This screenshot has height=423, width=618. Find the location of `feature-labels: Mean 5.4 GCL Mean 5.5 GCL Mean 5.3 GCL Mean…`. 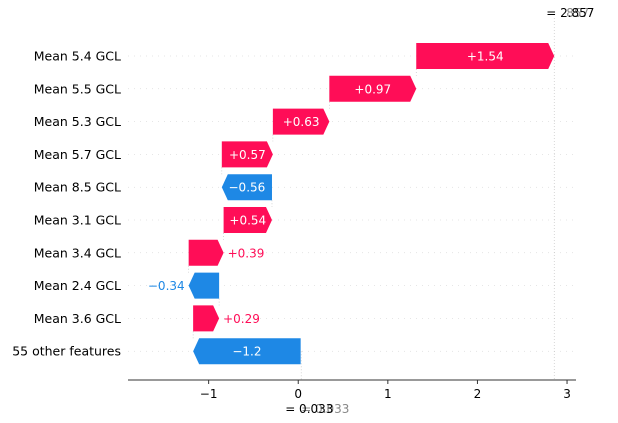

feature-labels: Mean 5.4 GCL Mean 5.5 GCL Mean 5.3 GCL Mean… is located at coordinates (66, 204).